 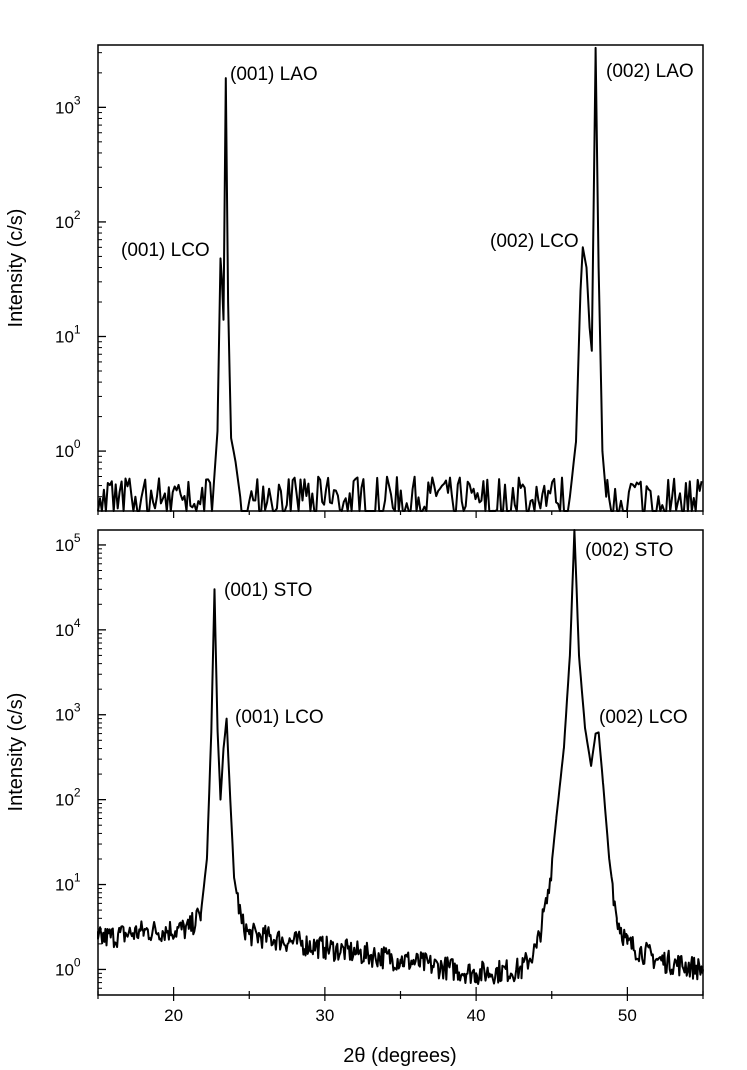 What do you see at coordinates (68, 105) in the screenshot?
I see `top-y-tick-label: 10³` at bounding box center [68, 105].